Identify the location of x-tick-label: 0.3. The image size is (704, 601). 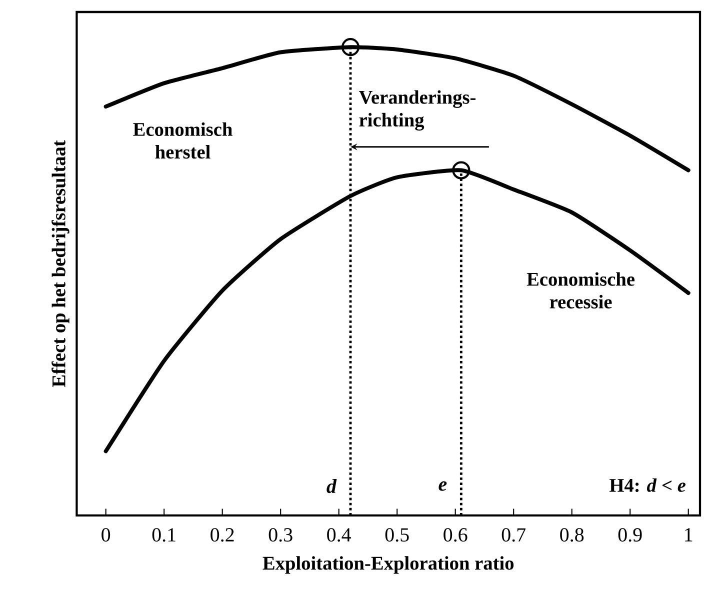
(280, 535).